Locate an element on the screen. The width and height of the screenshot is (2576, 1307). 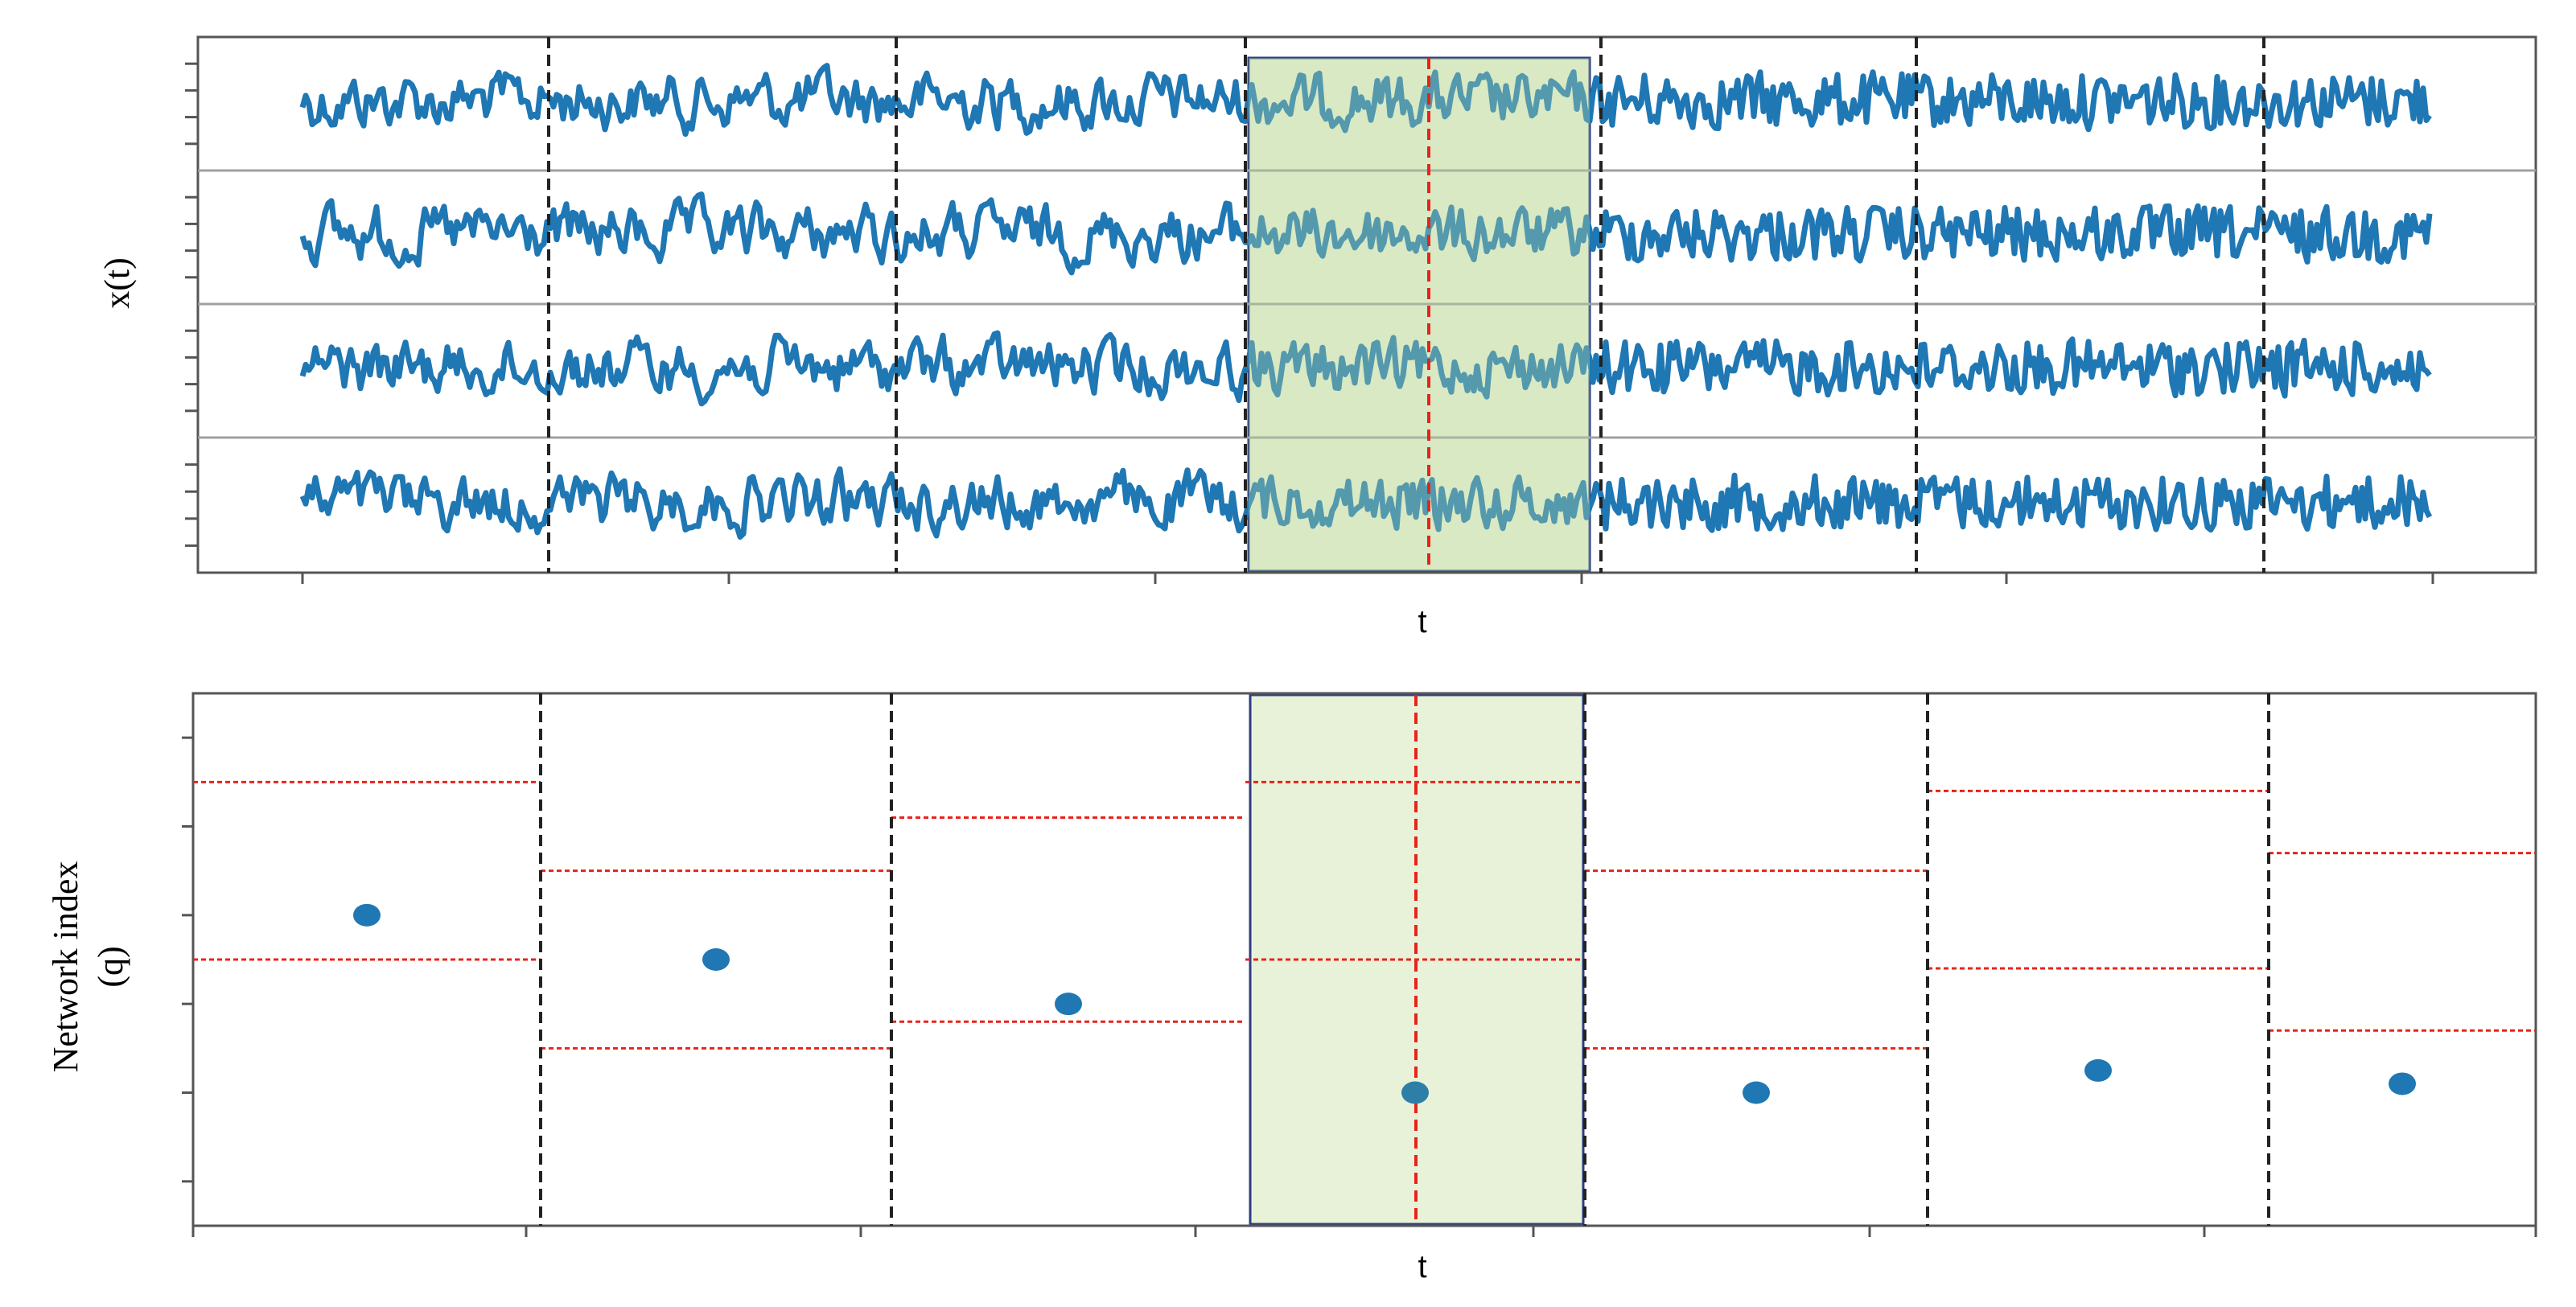
top-x-ticks is located at coordinates (1367, 578).